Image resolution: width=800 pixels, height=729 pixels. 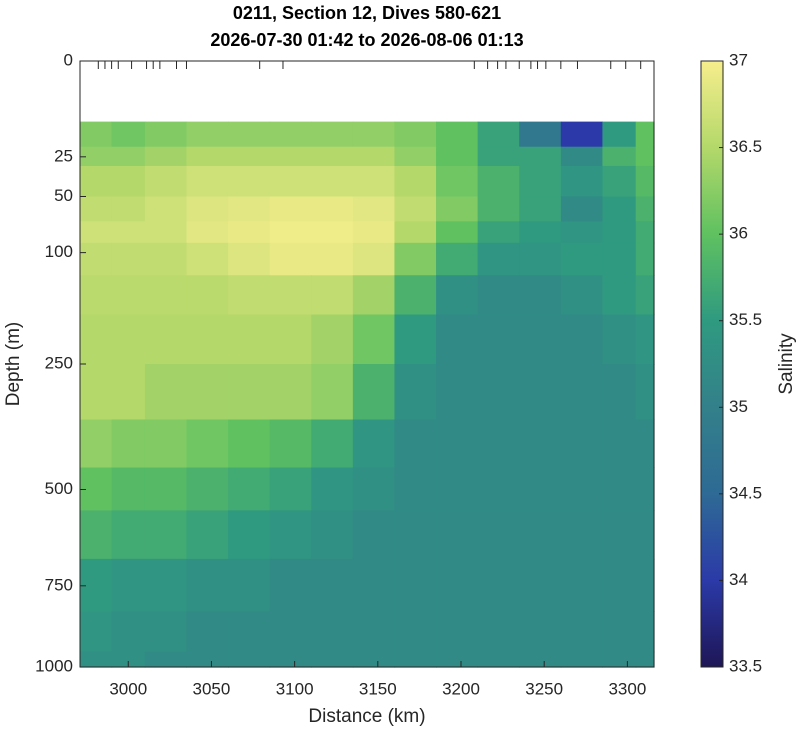 I want to click on colorbar, so click(x=712, y=364).